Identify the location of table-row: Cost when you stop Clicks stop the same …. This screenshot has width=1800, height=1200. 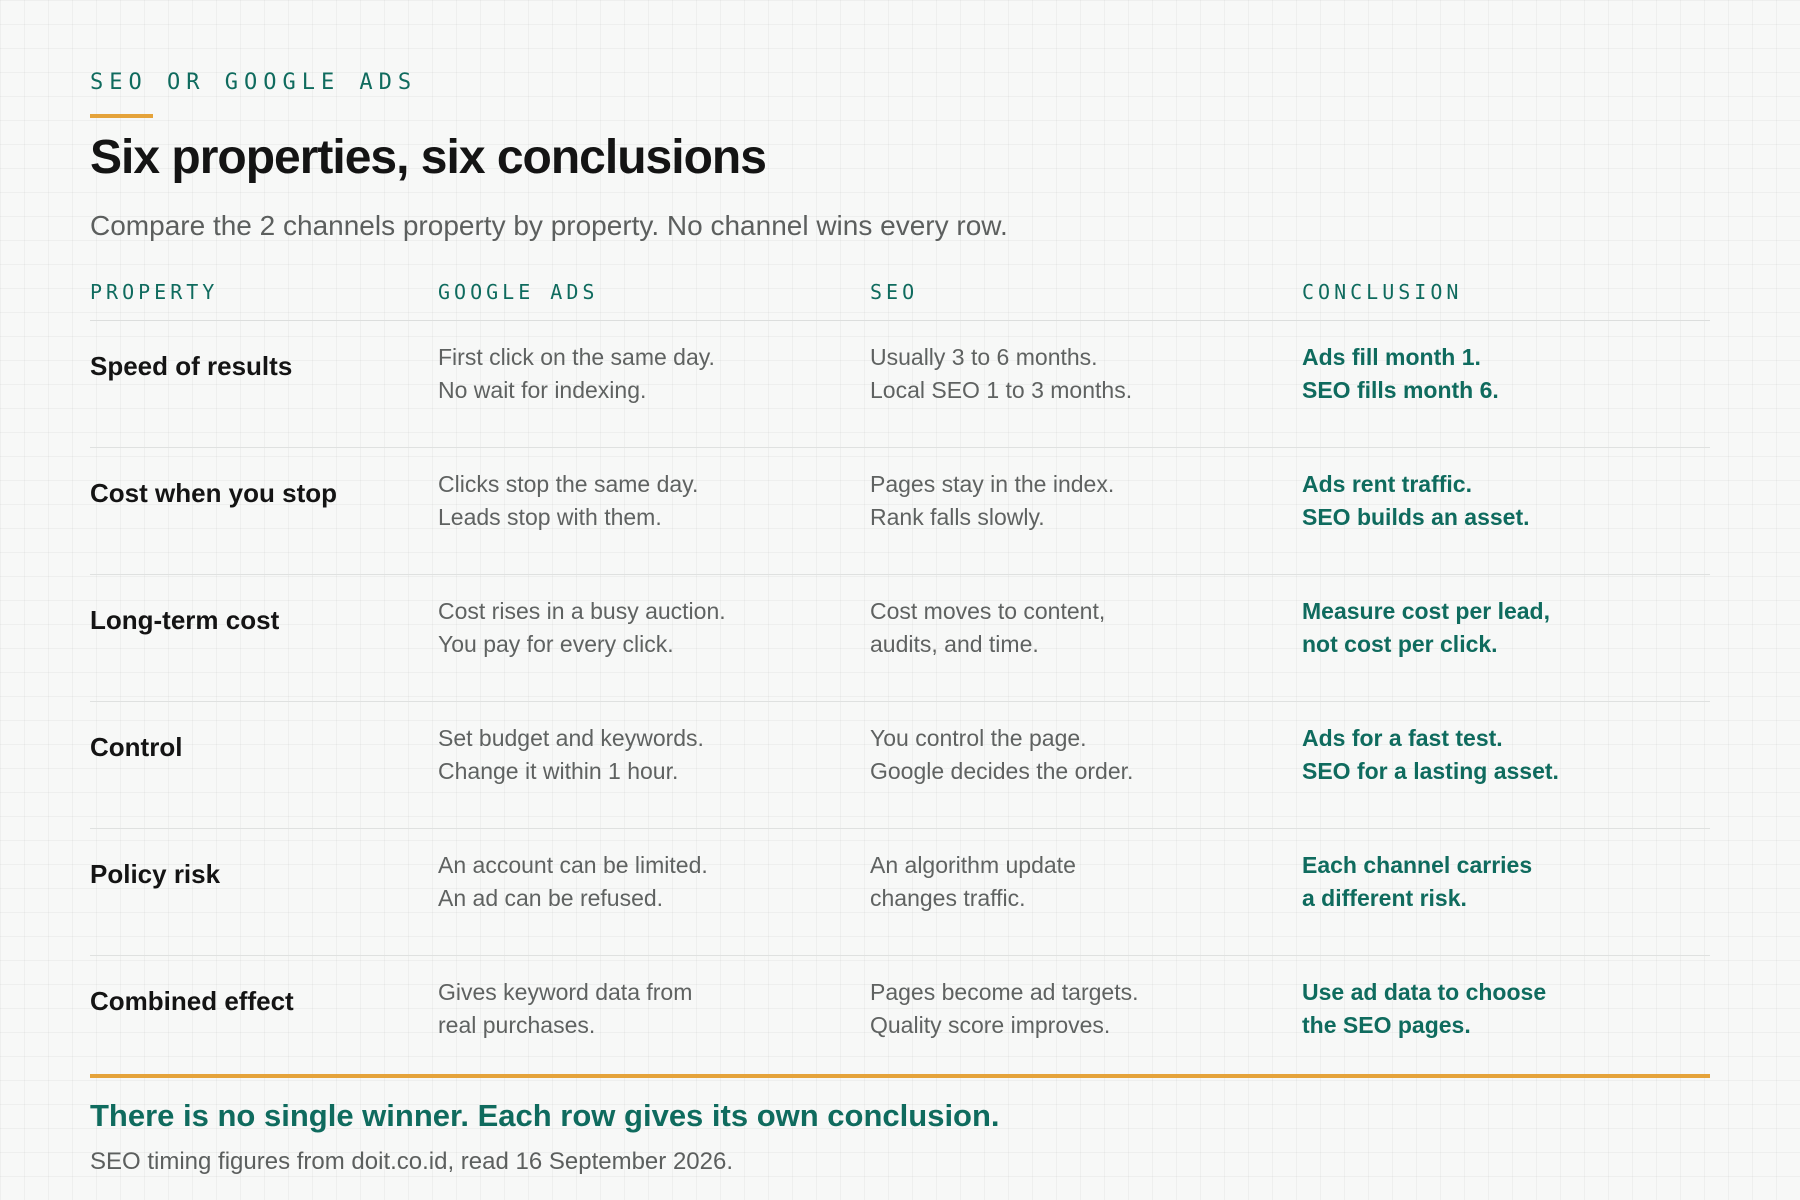
(900, 511).